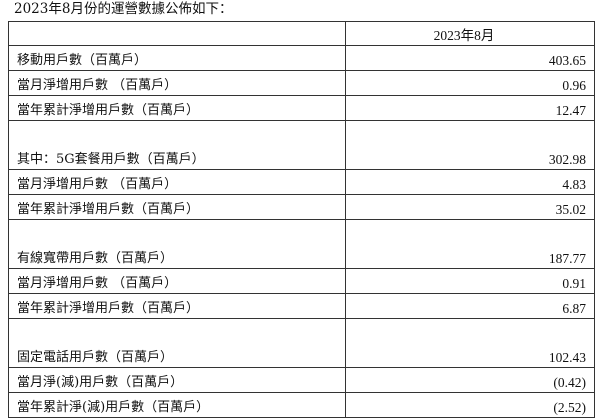 This screenshot has height=418, width=600. Describe the element at coordinates (177, 145) in the screenshot. I see `row-label: 其中：5G套餐用戶數（百萬戶）` at that location.